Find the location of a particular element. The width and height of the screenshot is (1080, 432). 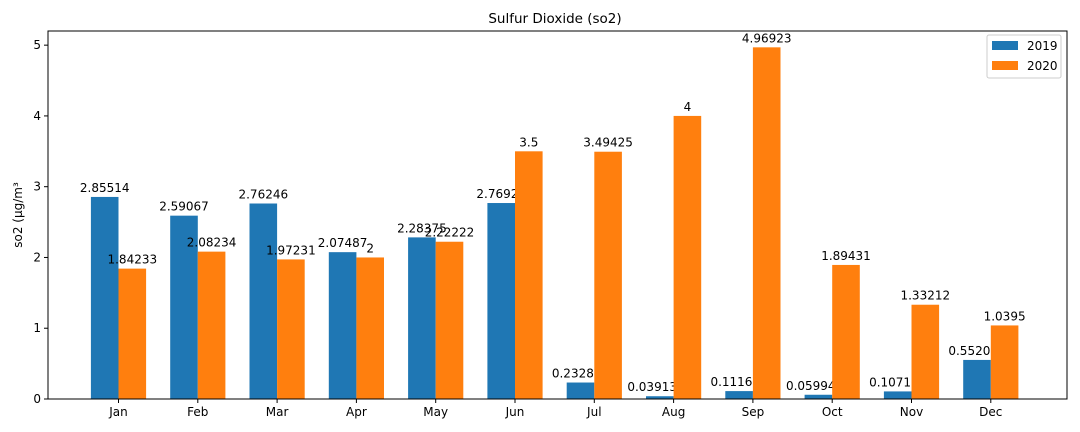

bar-2020-apr is located at coordinates (370, 328).